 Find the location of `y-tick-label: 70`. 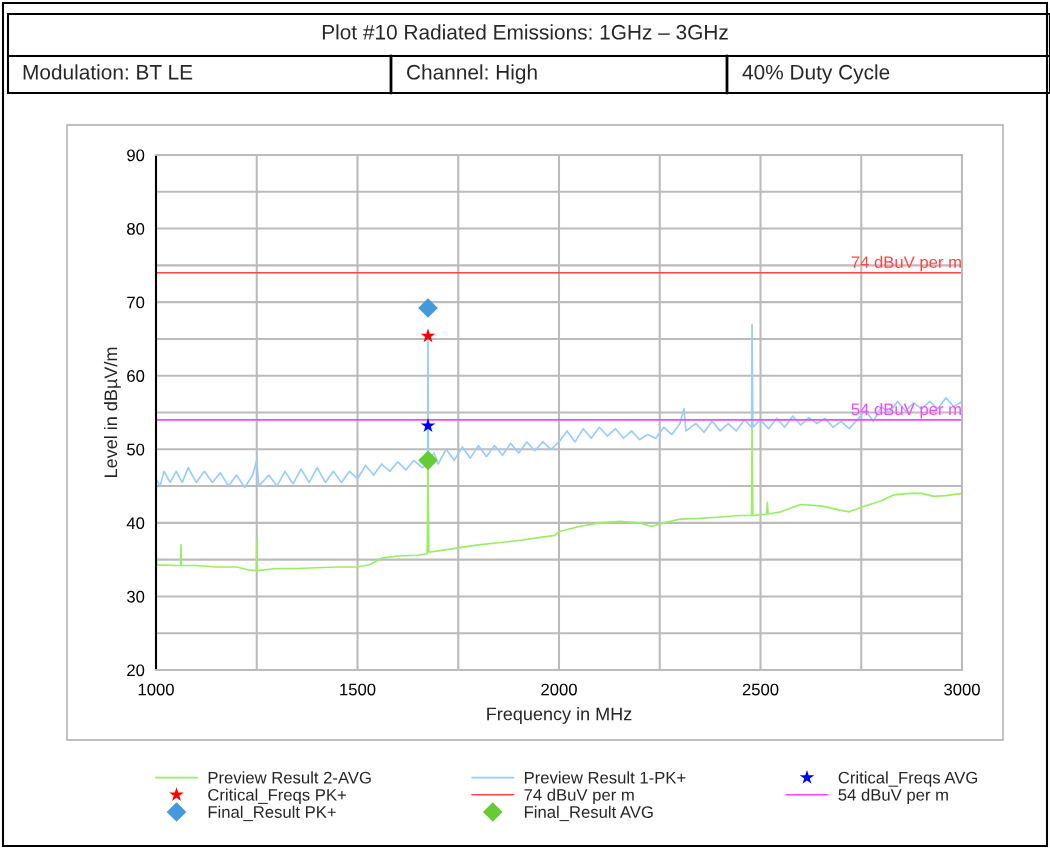

y-tick-label: 70 is located at coordinates (136, 302).